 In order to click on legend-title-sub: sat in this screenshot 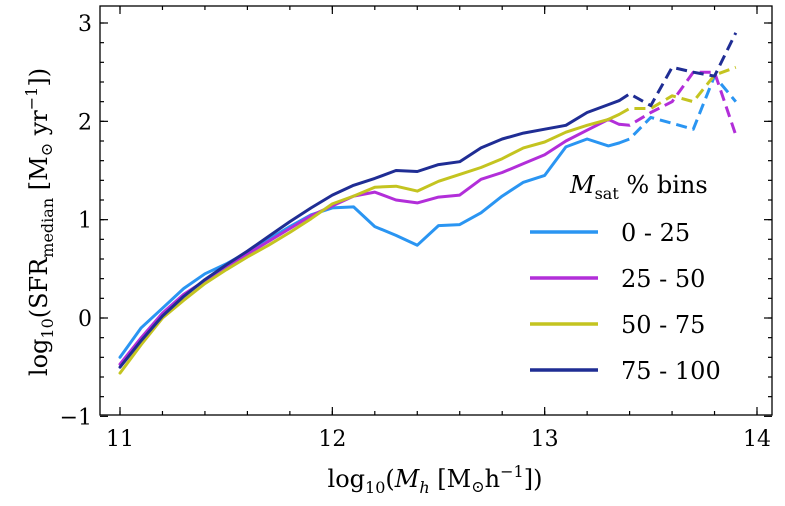, I will do `click(607, 193)`.